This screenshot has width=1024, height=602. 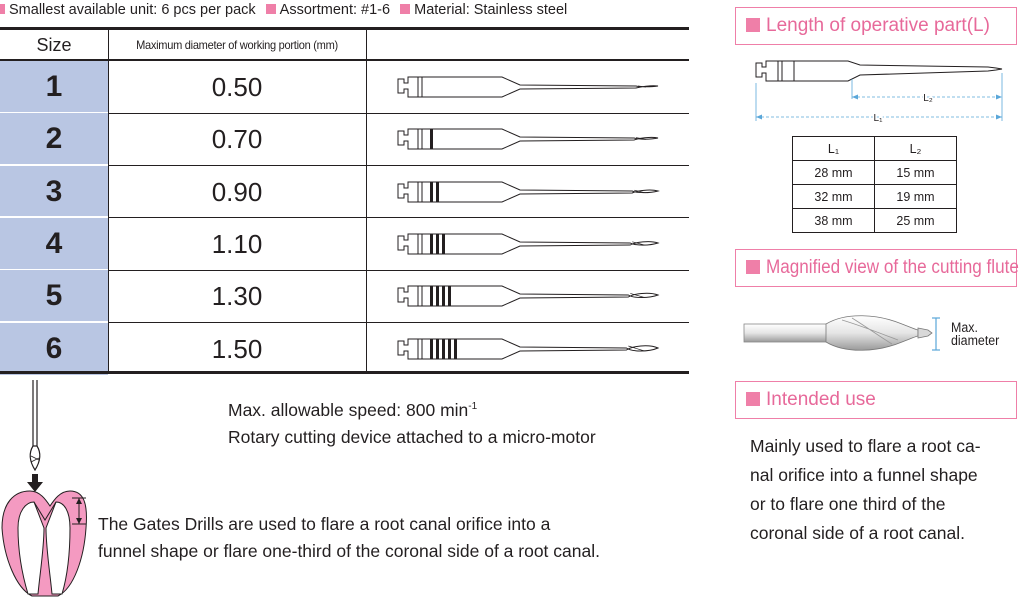 I want to click on length-table-header: L₁ L₂, so click(x=874, y=148).